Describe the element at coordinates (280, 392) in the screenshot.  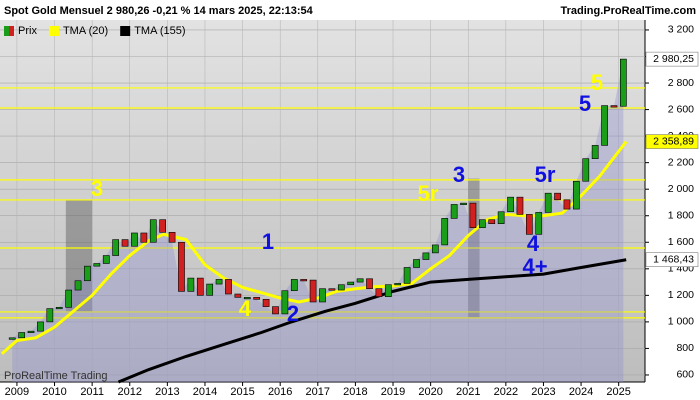
I see `x-tick-label: 2016` at that location.